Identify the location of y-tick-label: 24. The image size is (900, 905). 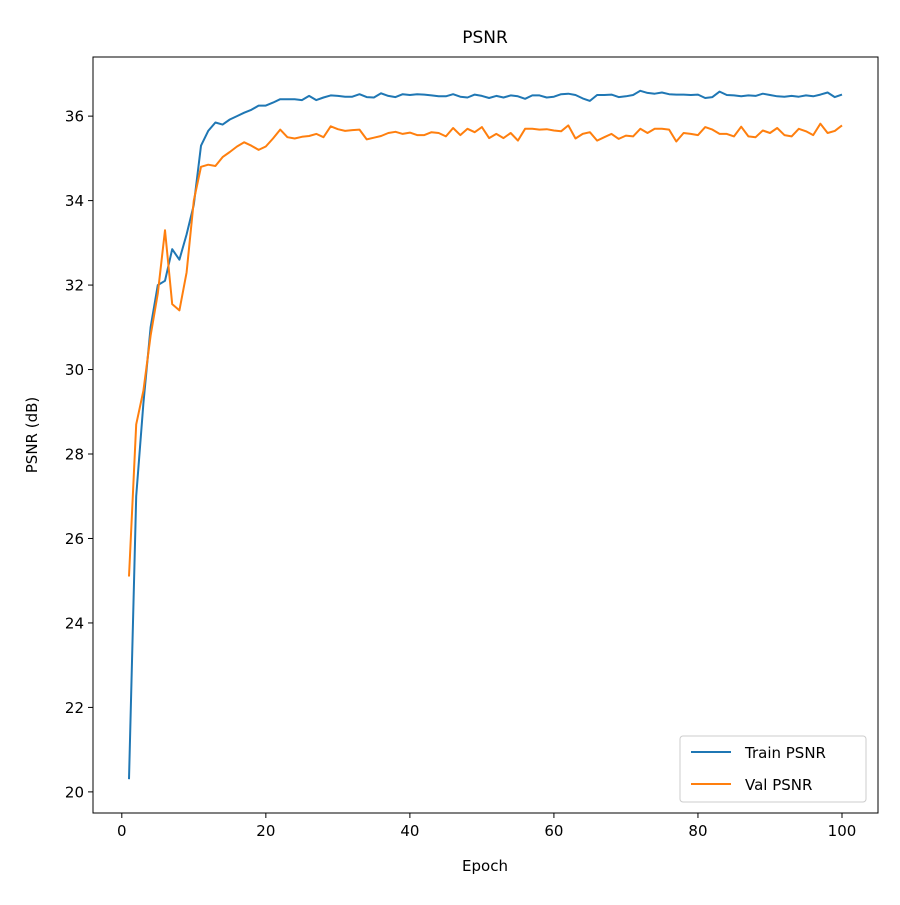
(74, 623).